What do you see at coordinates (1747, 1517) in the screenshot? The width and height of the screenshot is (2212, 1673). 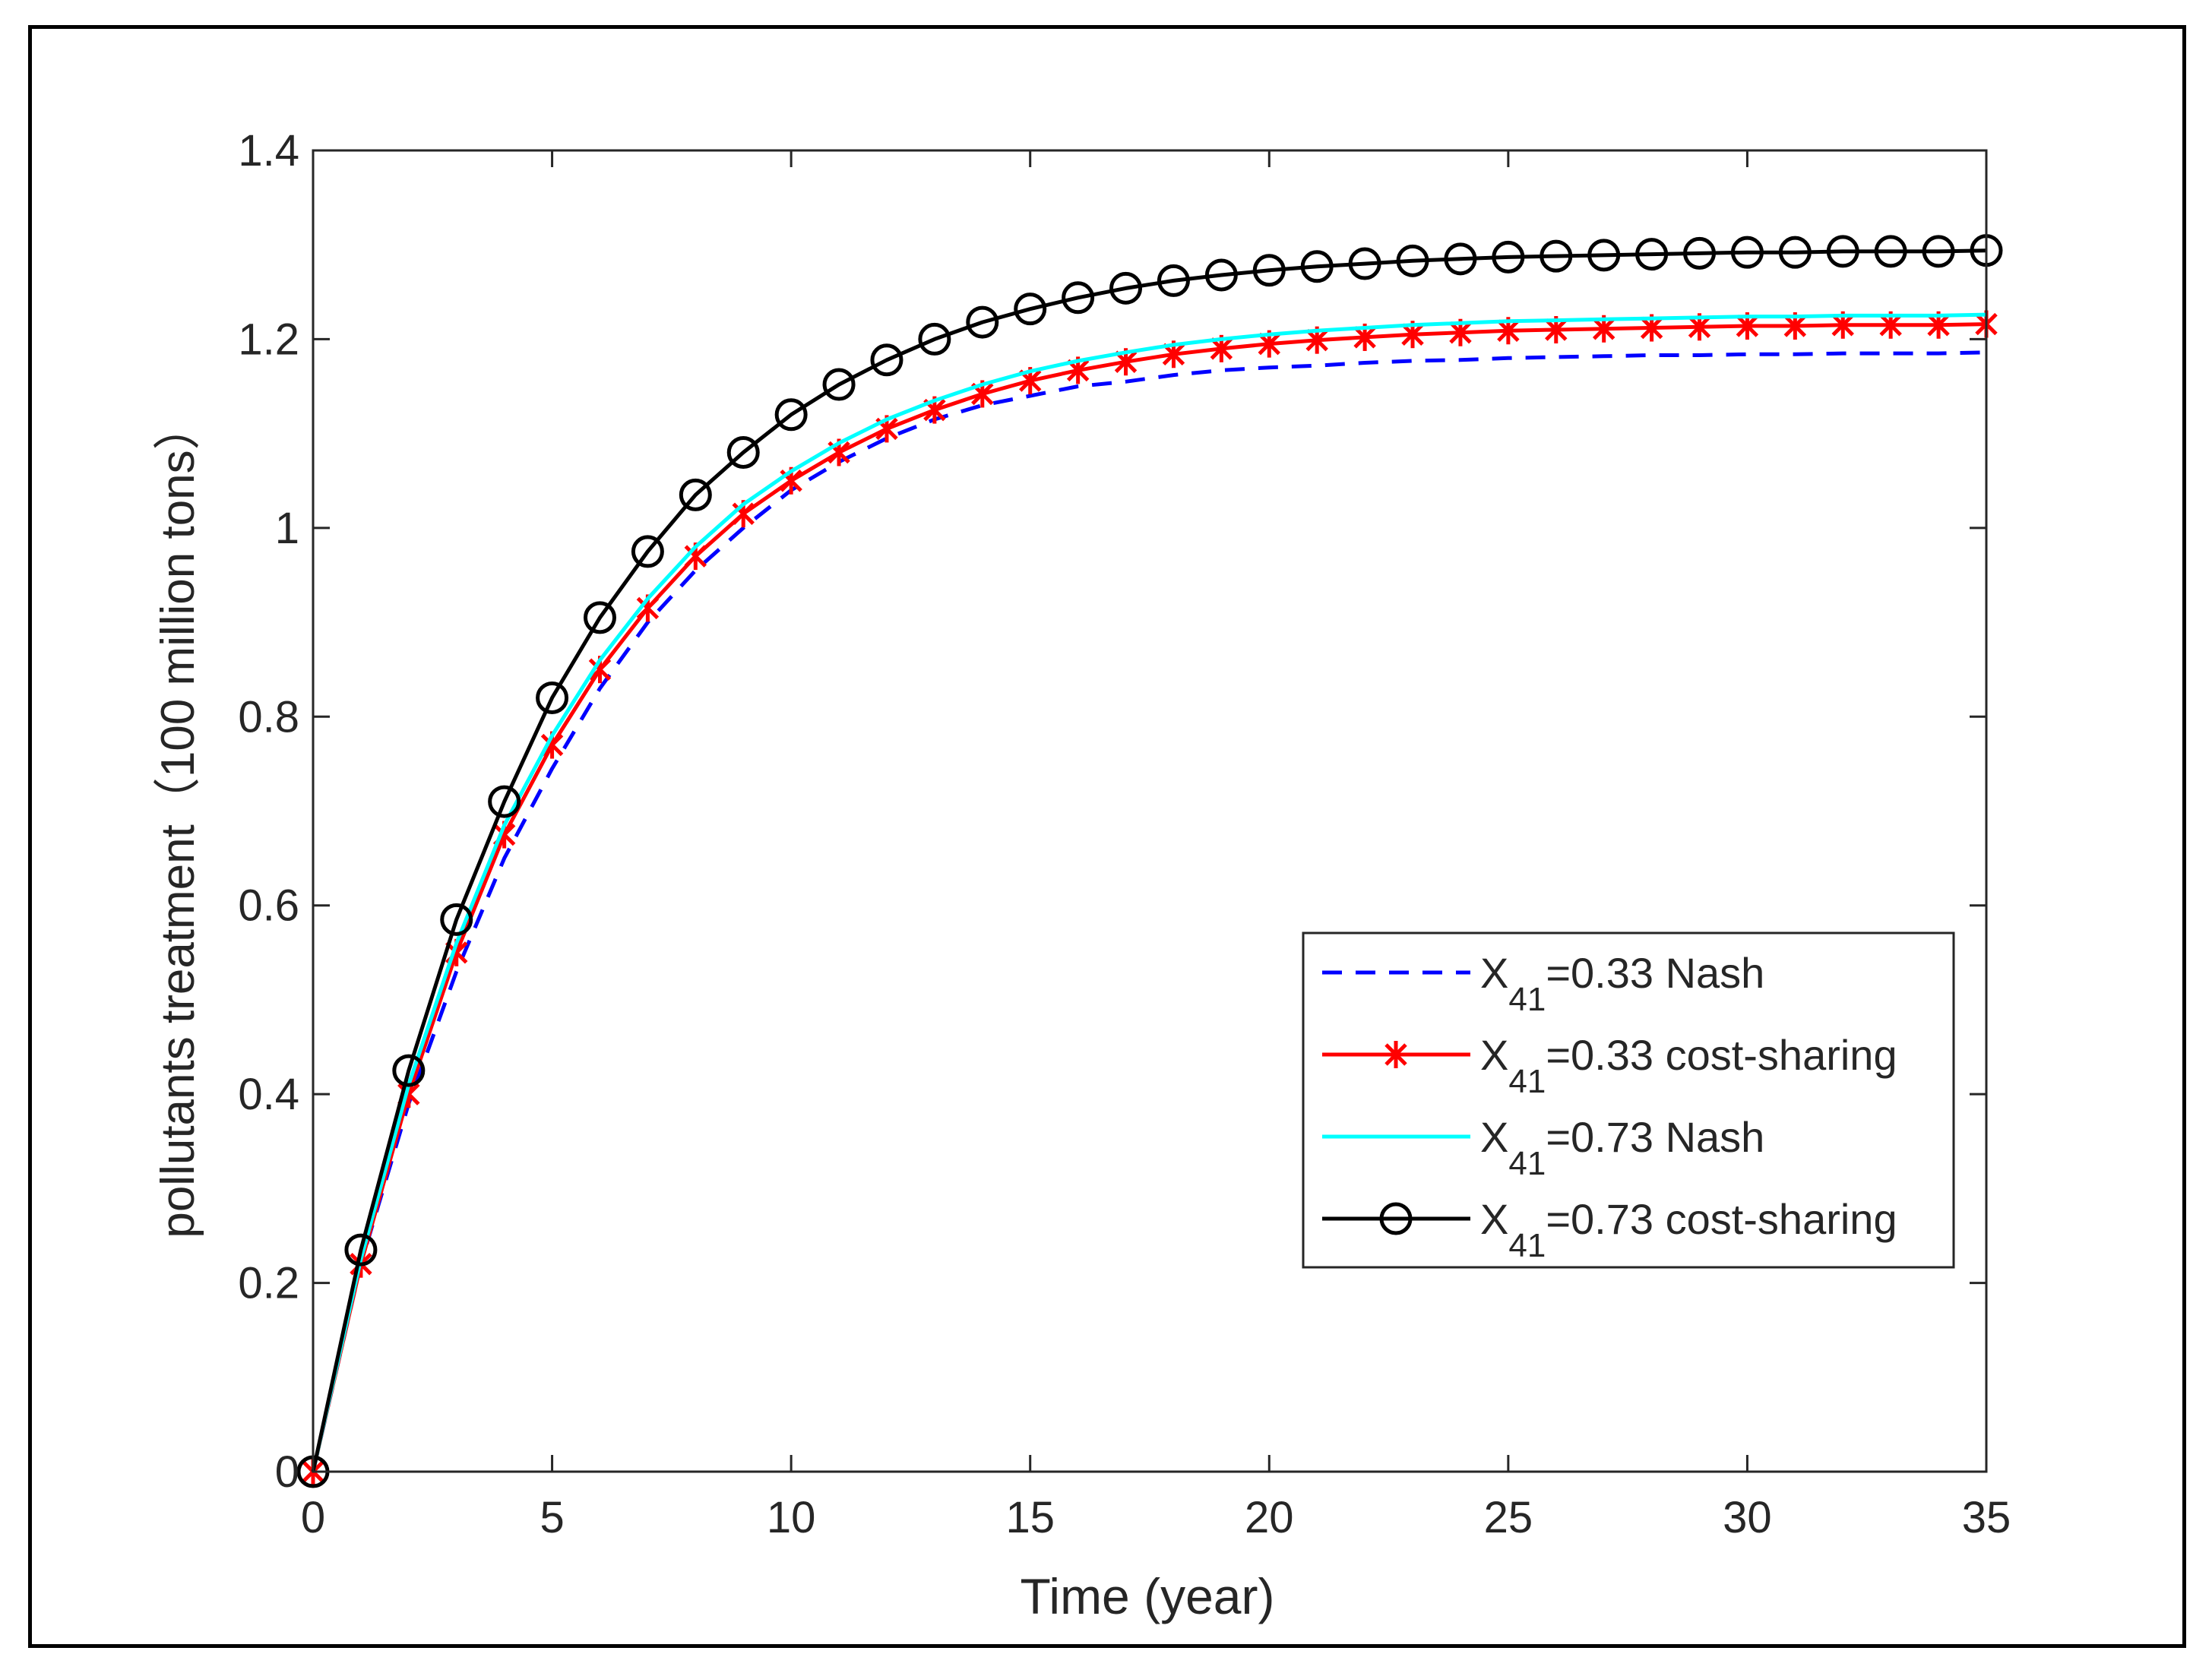 I see `x-tick-label: 30` at bounding box center [1747, 1517].